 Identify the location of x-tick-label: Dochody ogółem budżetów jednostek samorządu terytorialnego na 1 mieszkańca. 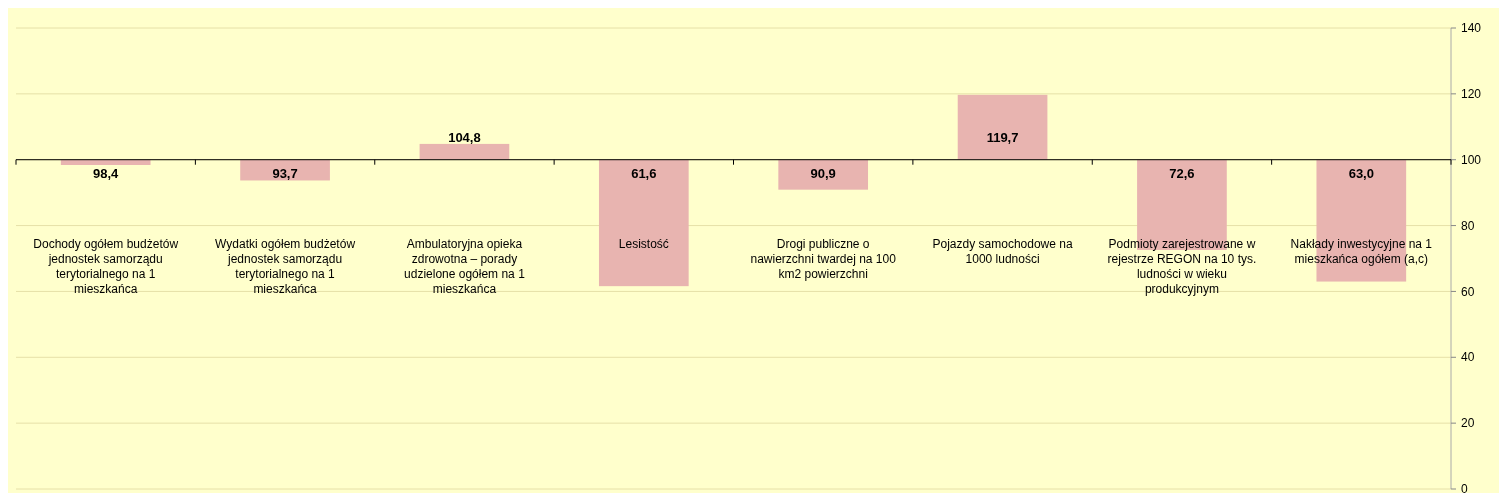
(106, 266).